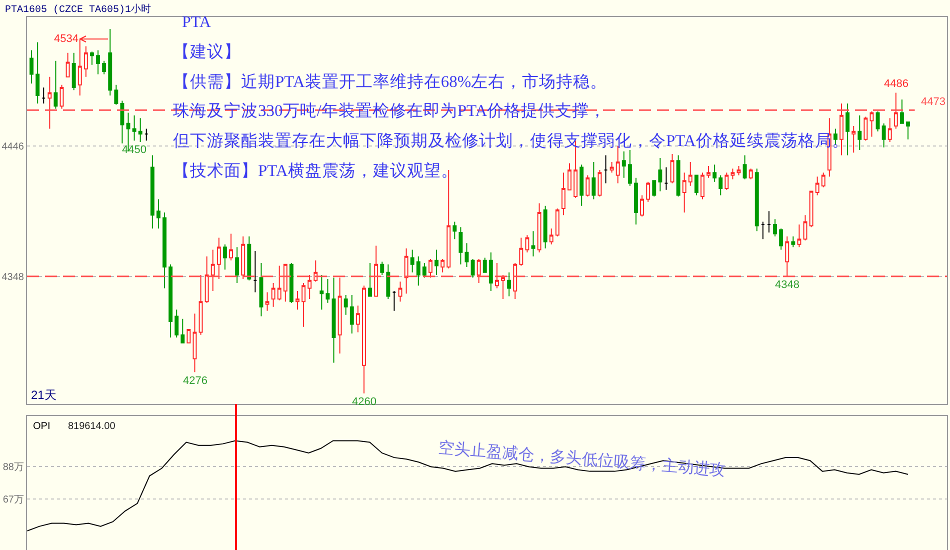  What do you see at coordinates (13, 500) in the screenshot?
I see `y-tick-label: 67万` at bounding box center [13, 500].